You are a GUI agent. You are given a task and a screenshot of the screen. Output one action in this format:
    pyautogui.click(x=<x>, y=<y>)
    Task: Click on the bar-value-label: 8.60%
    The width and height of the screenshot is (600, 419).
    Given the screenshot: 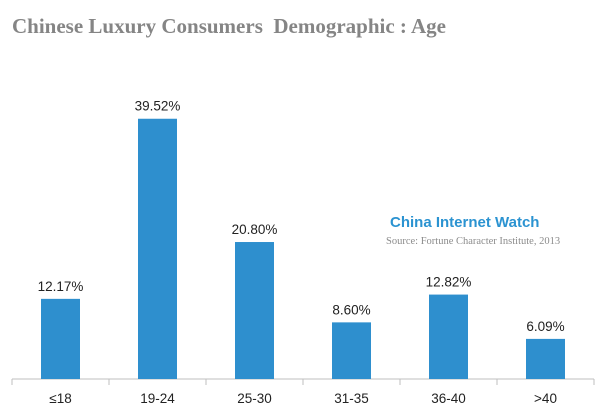 What is the action you would take?
    pyautogui.click(x=351, y=309)
    